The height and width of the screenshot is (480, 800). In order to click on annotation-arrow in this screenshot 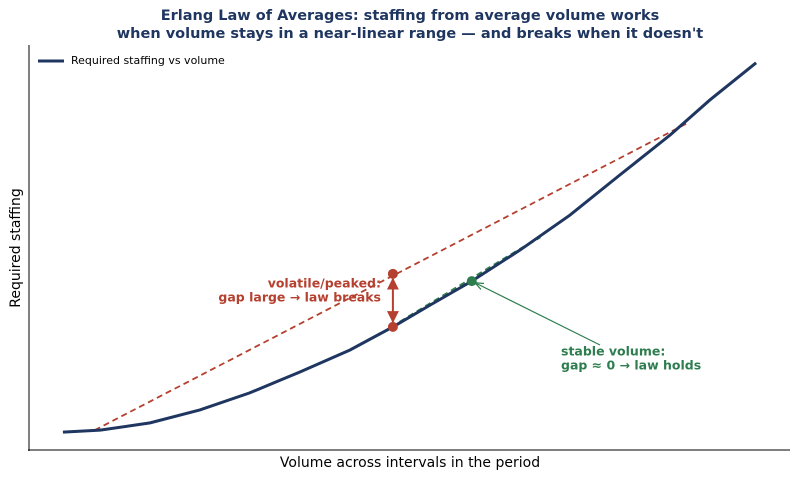, I will do `click(538, 314)`.